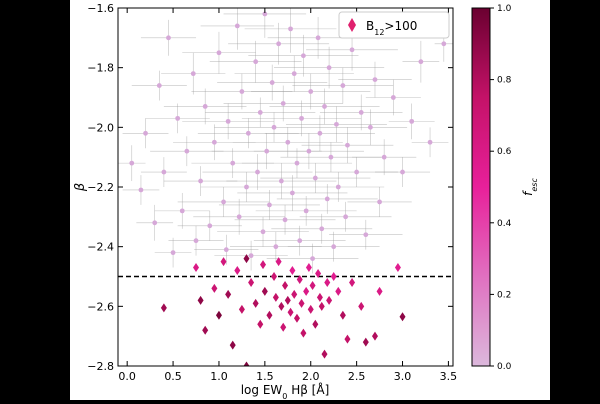  Describe the element at coordinates (100, 187) in the screenshot. I see `y-tick-label: −2.2` at that location.